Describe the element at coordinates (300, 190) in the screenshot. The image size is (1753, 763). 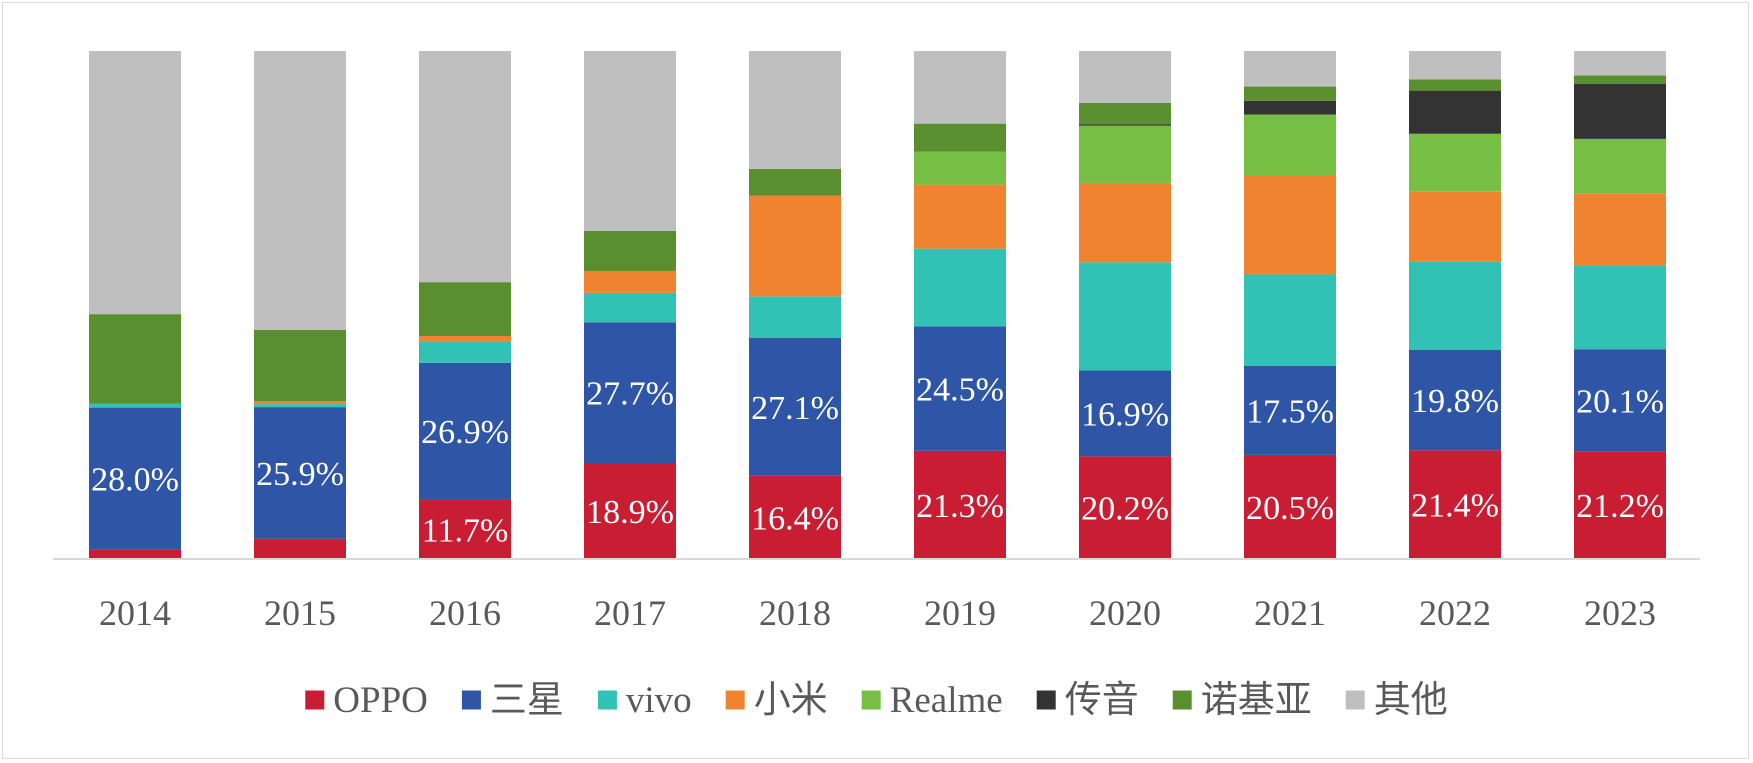
I see `bar-segment-其他-2015` at that location.